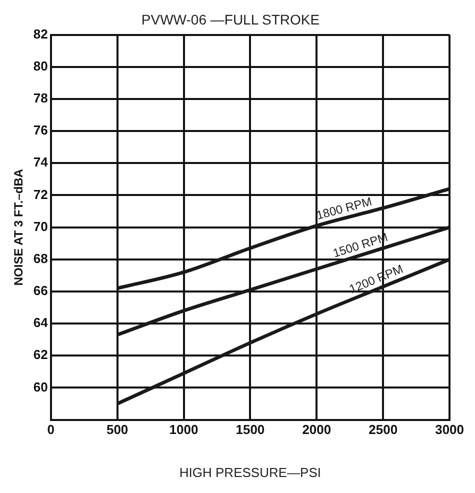  What do you see at coordinates (40, 226) in the screenshot?
I see `y-tick-label: 70` at bounding box center [40, 226].